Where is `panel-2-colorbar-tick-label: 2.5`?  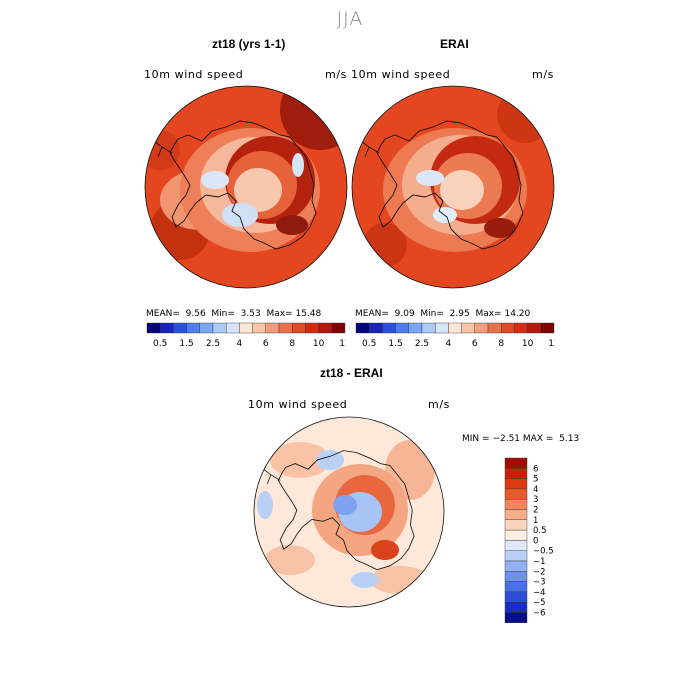 panel-2-colorbar-tick-label: 2.5 is located at coordinates (422, 344).